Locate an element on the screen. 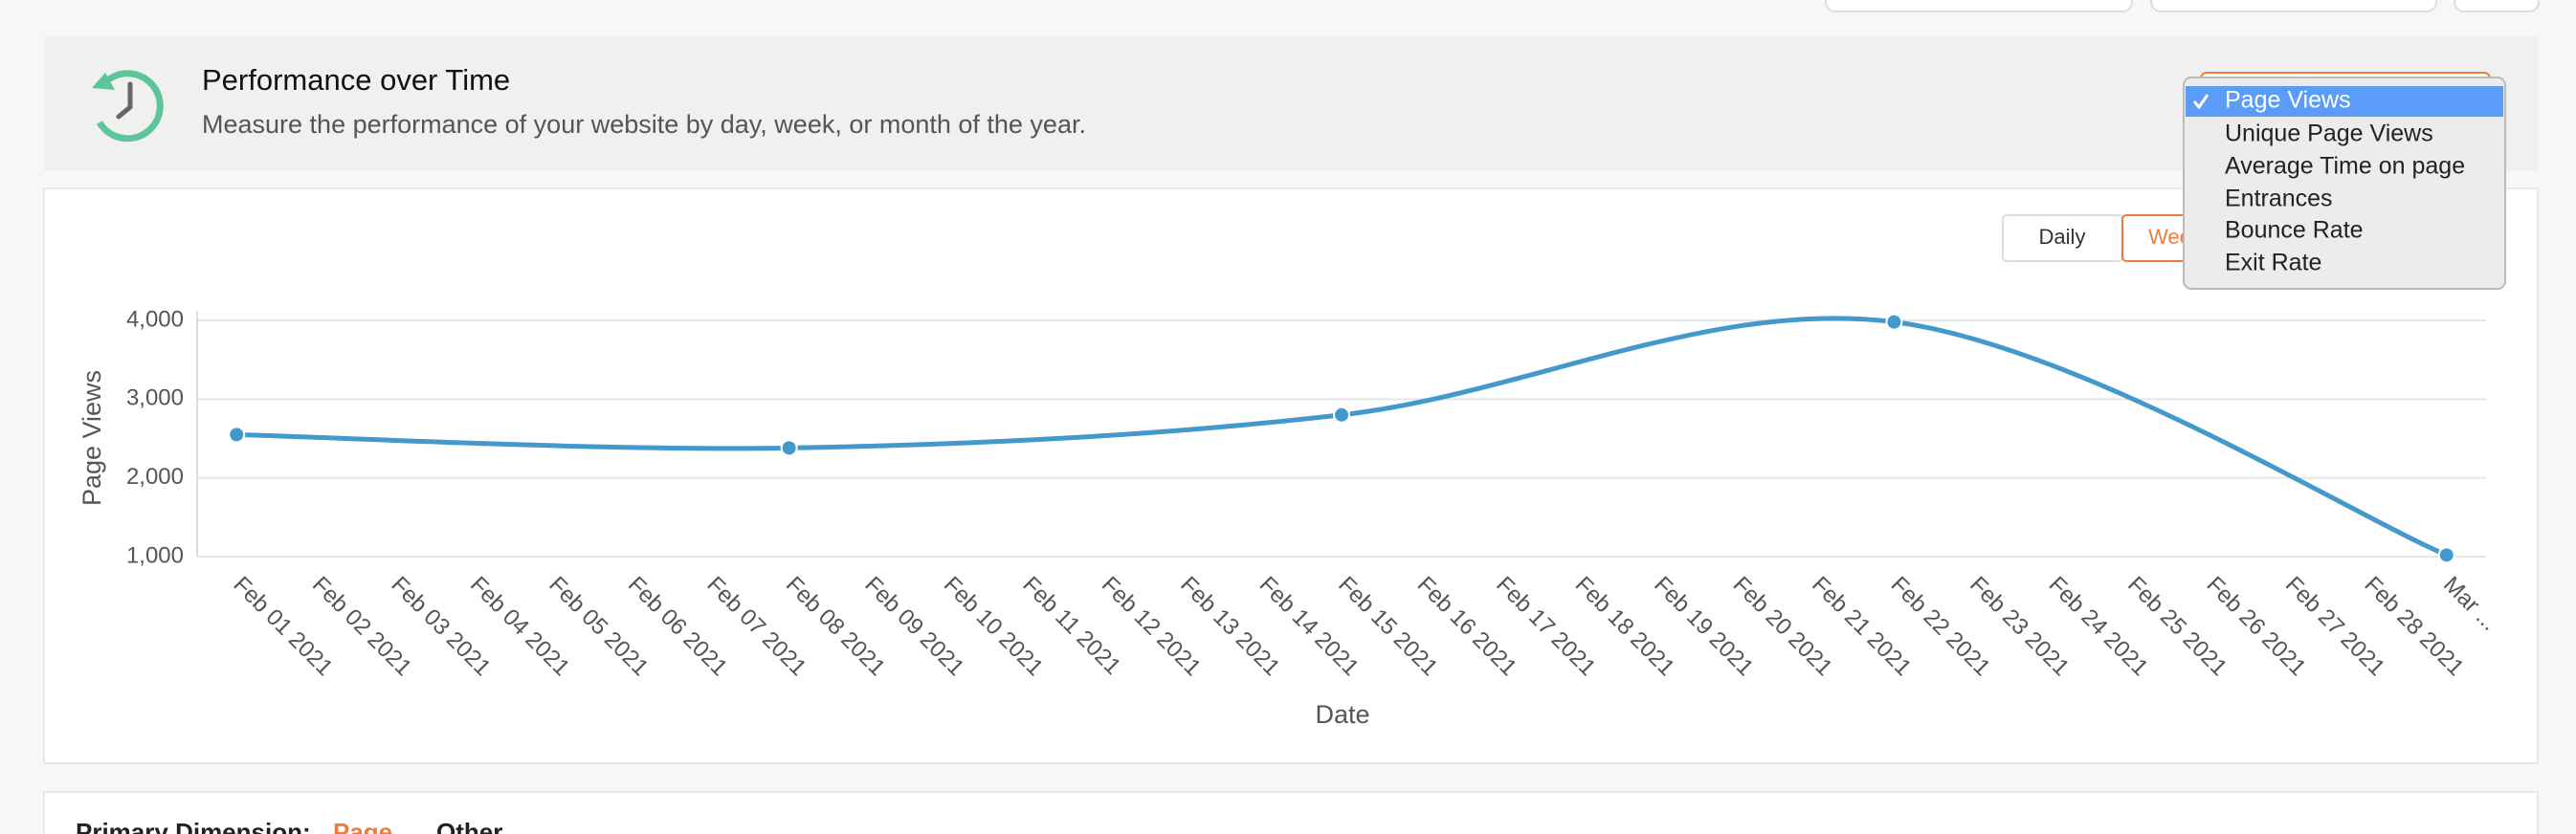  dimension-label: Primary Dimension: is located at coordinates (193, 826).